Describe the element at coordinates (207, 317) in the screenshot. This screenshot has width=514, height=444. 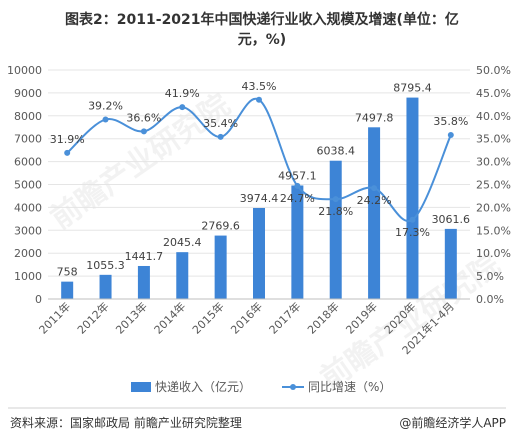
I see `x-tick-label: 2015年` at that location.